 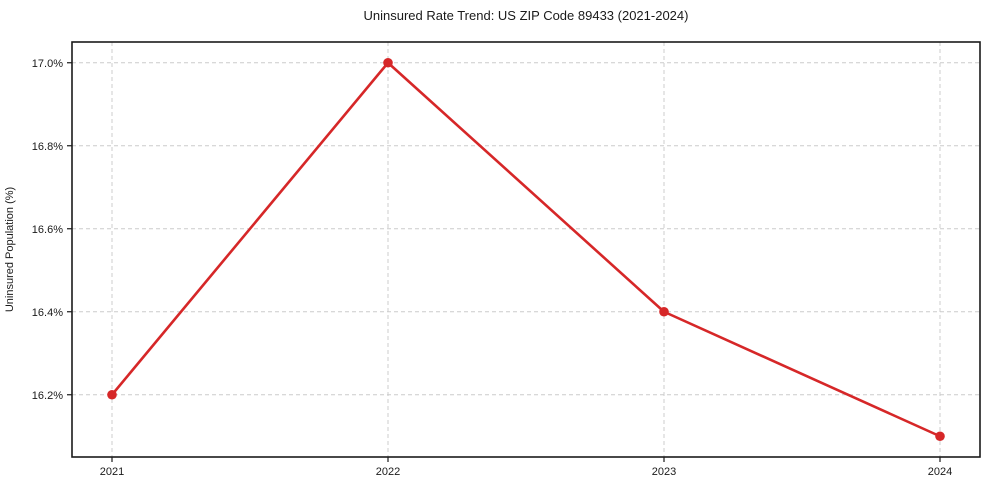 What do you see at coordinates (47, 64) in the screenshot?
I see `y-tick-label: 17.0%` at bounding box center [47, 64].